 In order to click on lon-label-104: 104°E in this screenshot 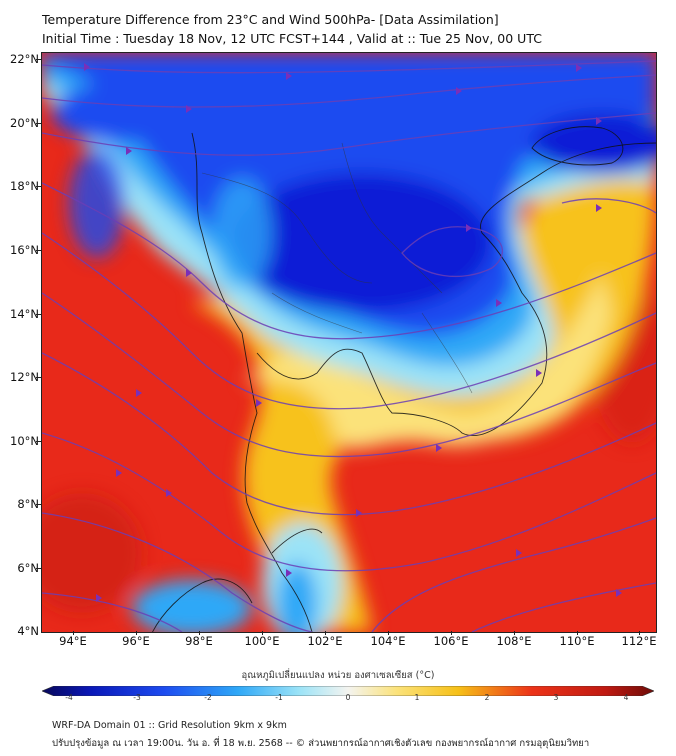, I will do `click(388, 641)`.